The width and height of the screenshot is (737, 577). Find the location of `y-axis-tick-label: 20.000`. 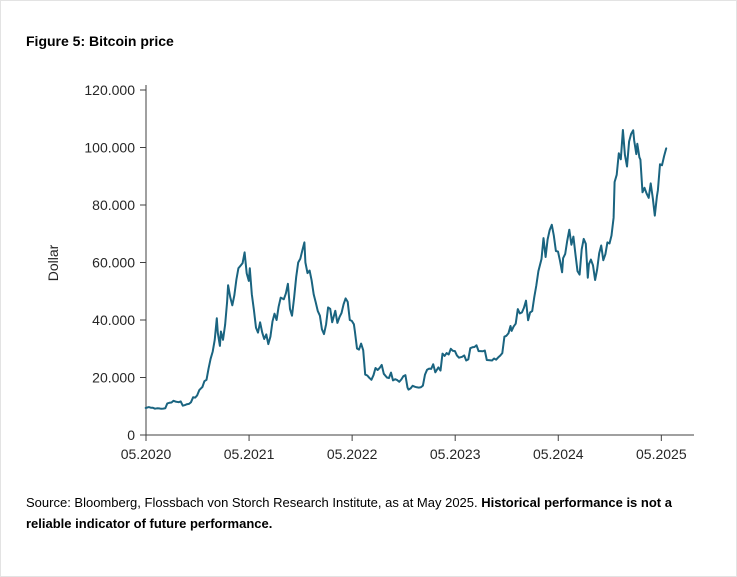

y-axis-tick-label: 20.000 is located at coordinates (113, 378).